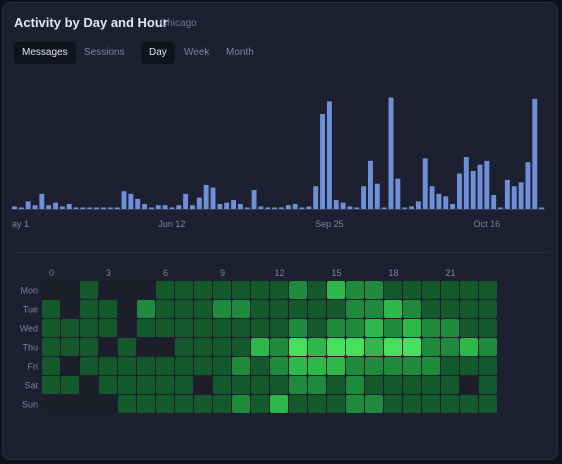 This screenshot has height=464, width=562. Describe the element at coordinates (45, 53) in the screenshot. I see `tab-messages: Messages` at that location.